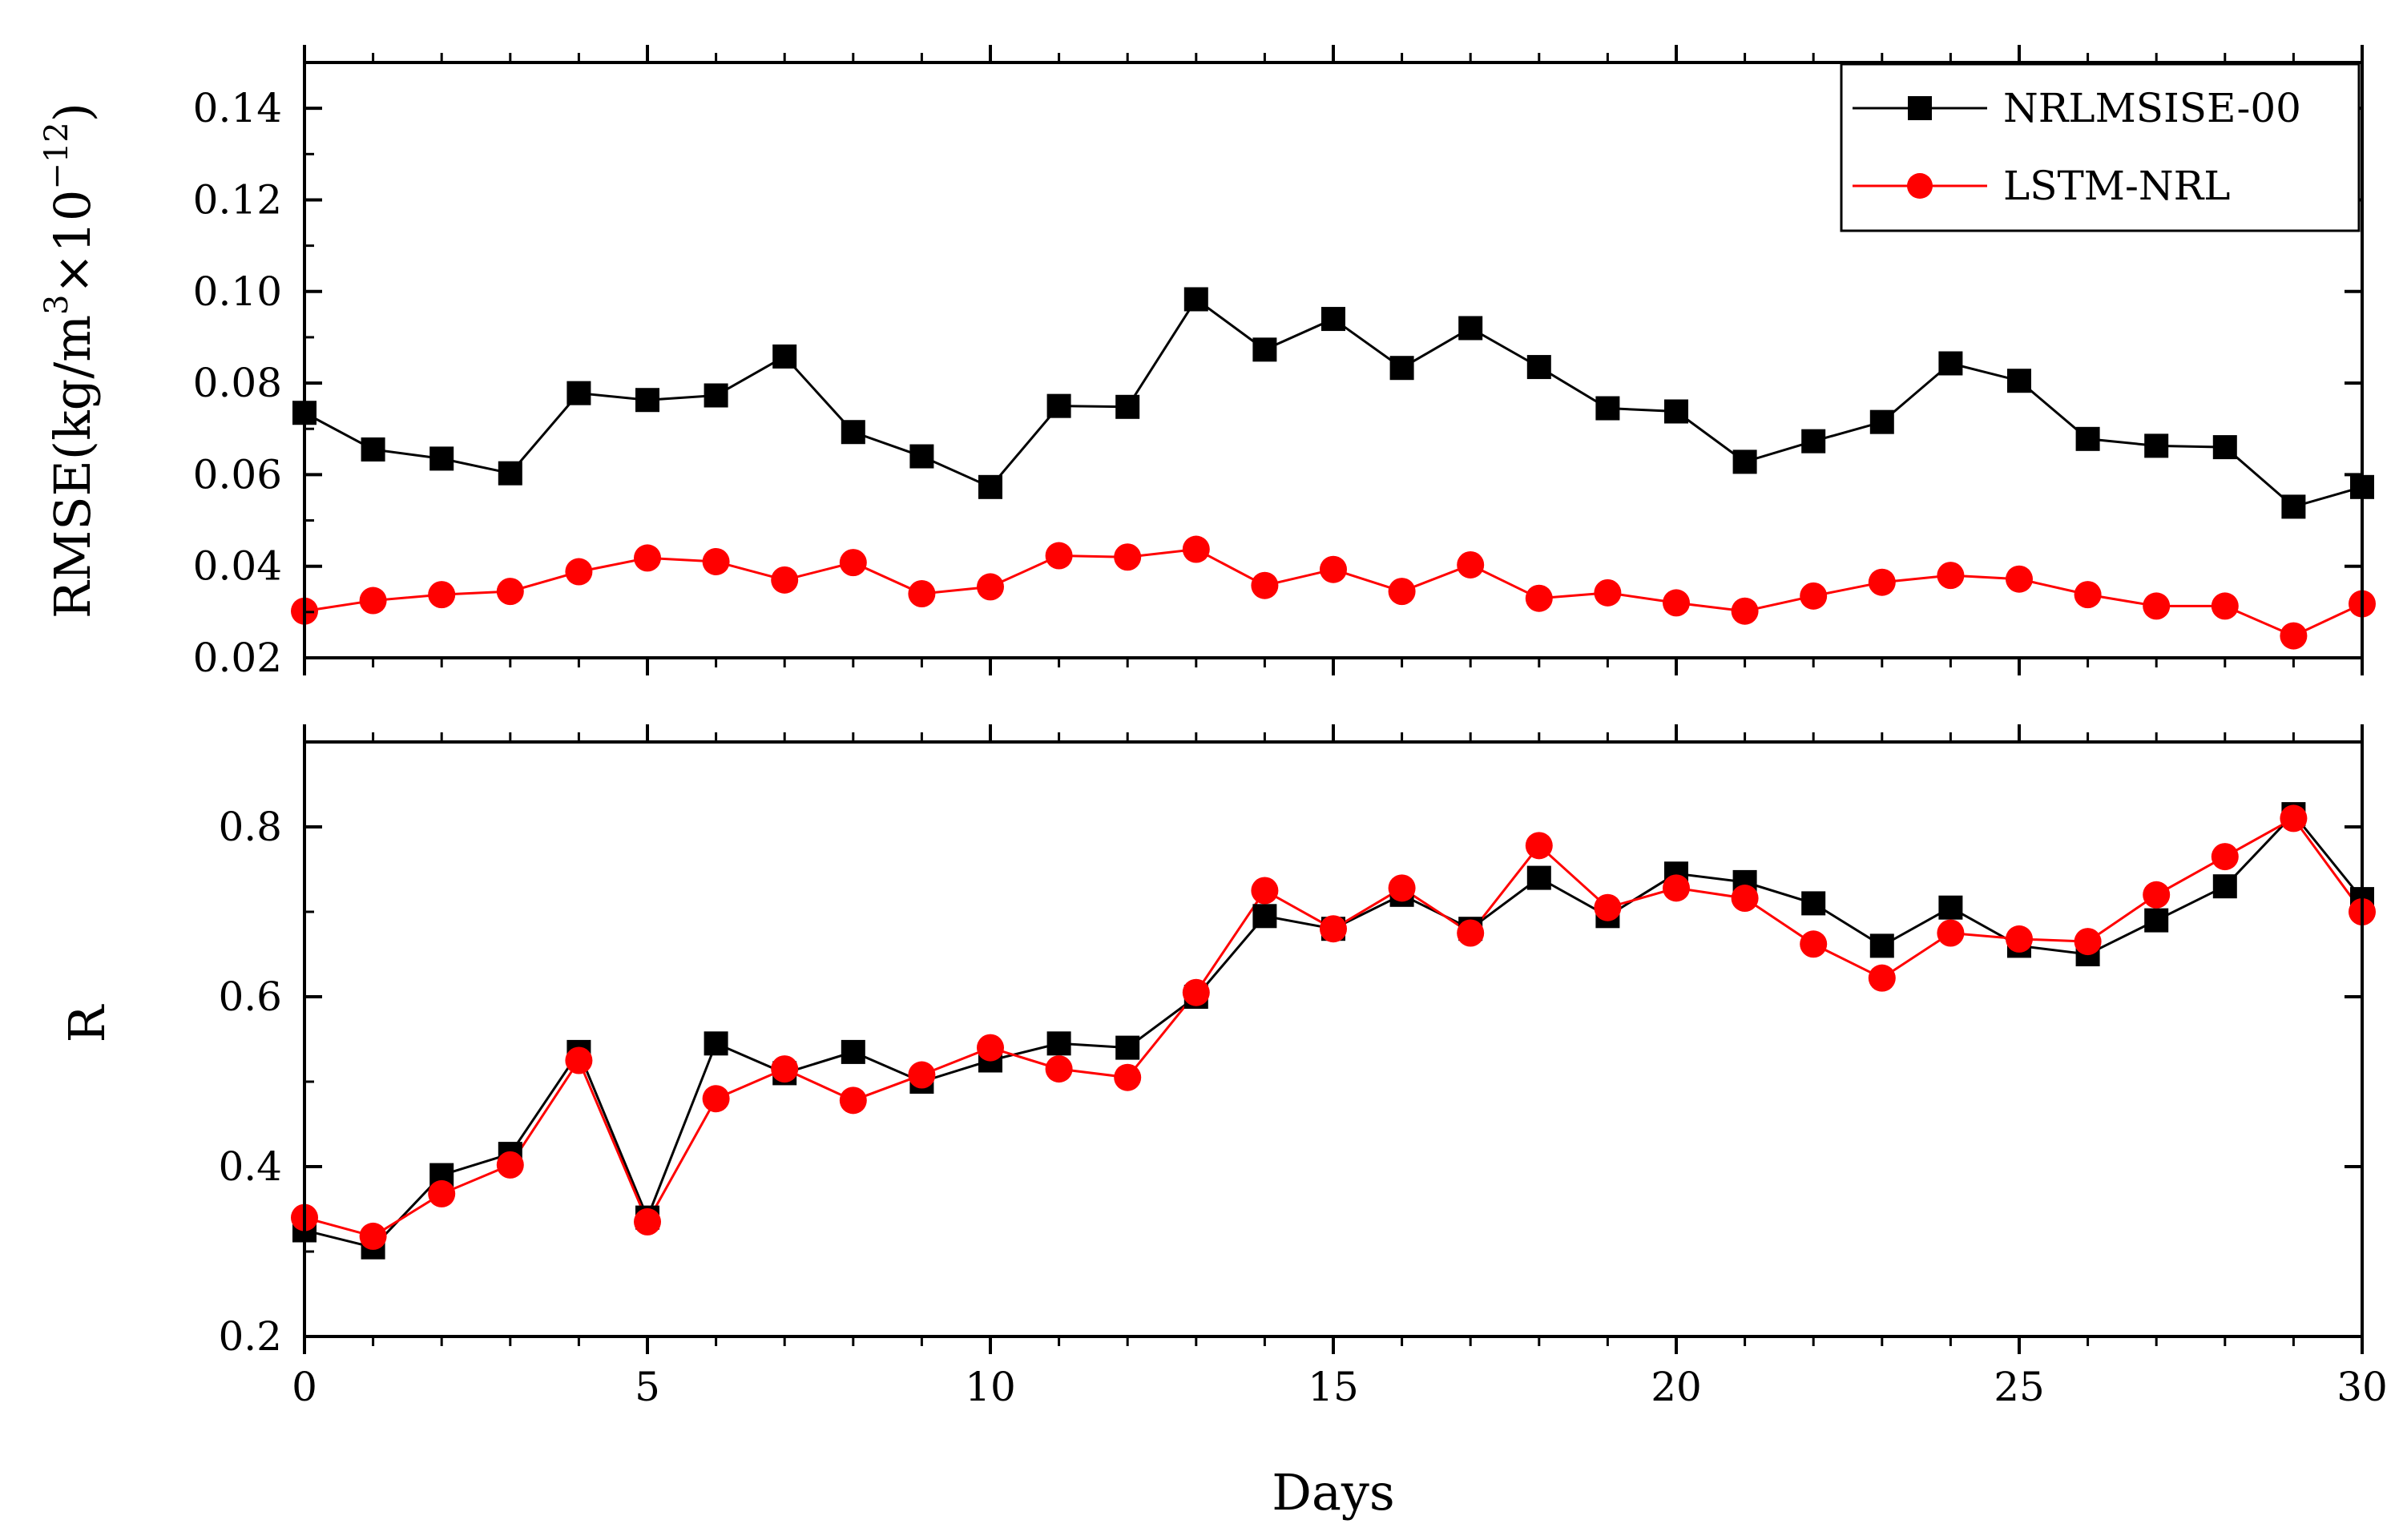 This screenshot has height=1540, width=2399. Describe the element at coordinates (250, 1337) in the screenshot. I see `r-y-tick-label: 0.2` at that location.